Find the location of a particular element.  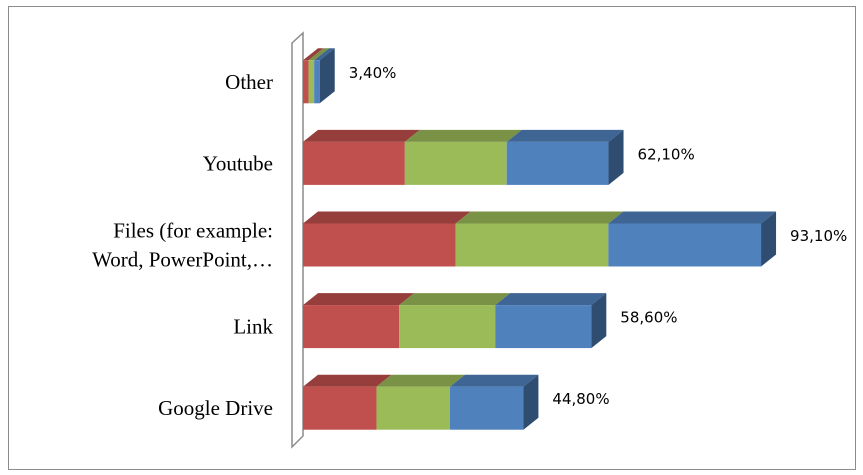

value-label: 58,60% is located at coordinates (648, 318).